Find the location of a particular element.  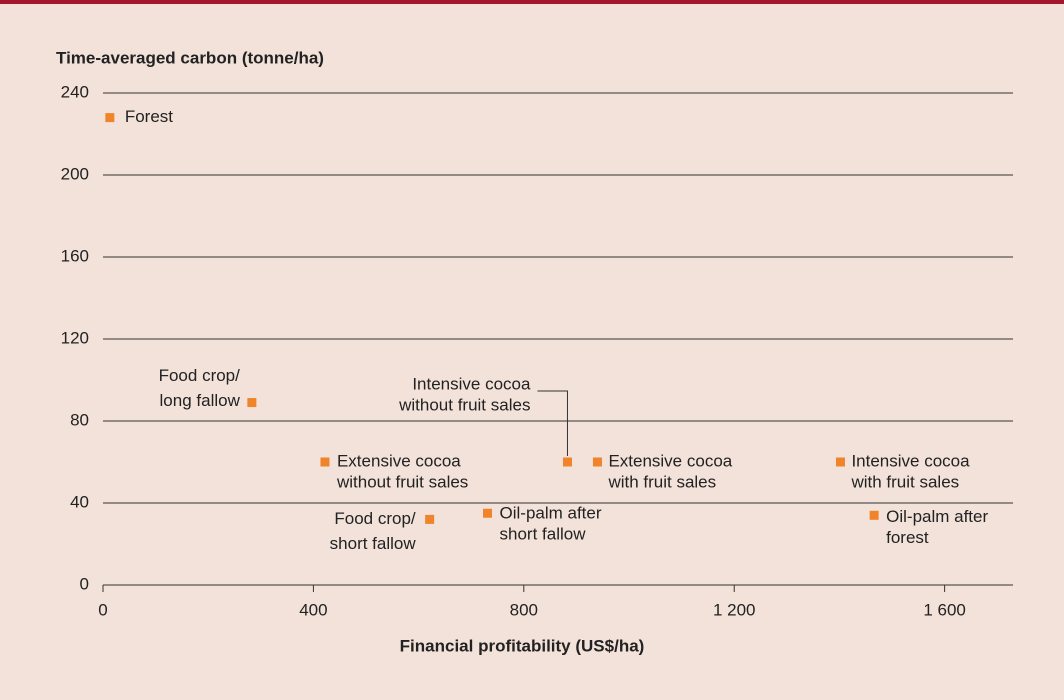

x-tick-label: 0 is located at coordinates (102, 609).